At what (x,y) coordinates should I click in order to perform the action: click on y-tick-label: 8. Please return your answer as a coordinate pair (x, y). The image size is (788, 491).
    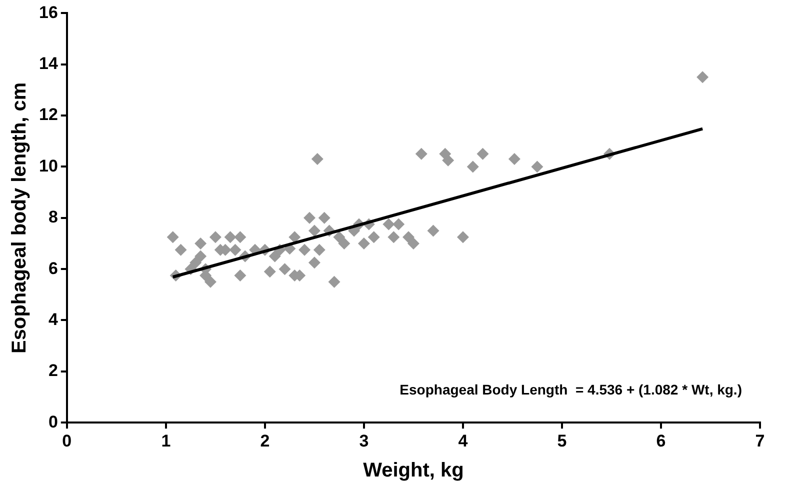
    Looking at the image, I should click on (53, 217).